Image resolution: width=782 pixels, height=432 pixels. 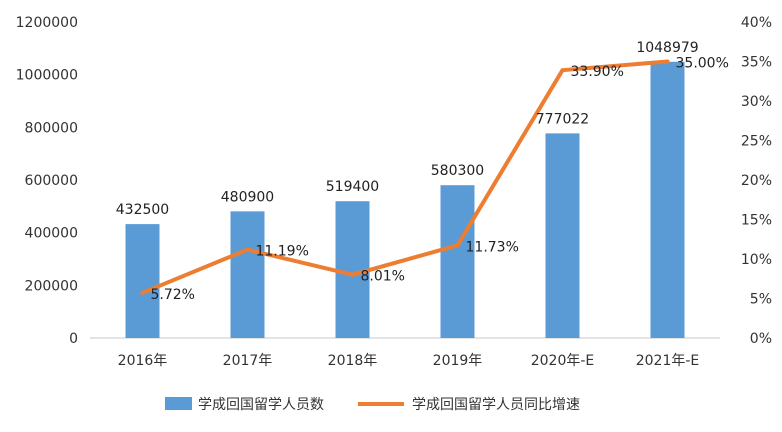 I want to click on line-value-label: 8.01%, so click(x=383, y=277).